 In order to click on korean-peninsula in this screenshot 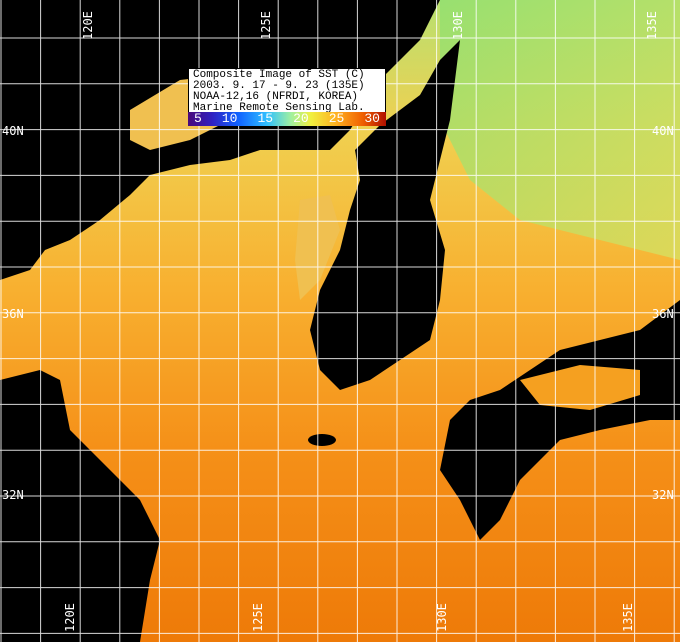, I will do `click(385, 215)`.